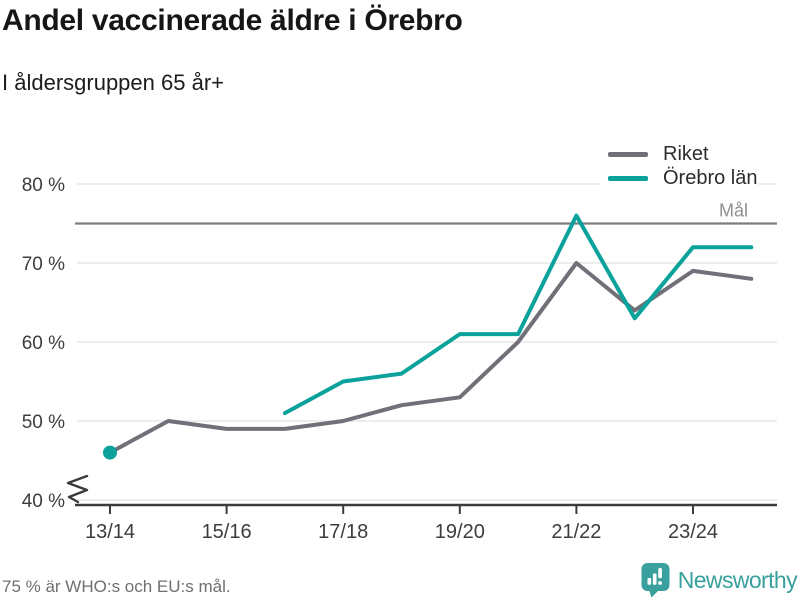 The width and height of the screenshot is (800, 600). I want to click on footnote: 75 % är WHO:s och EU:s mål., so click(116, 586).